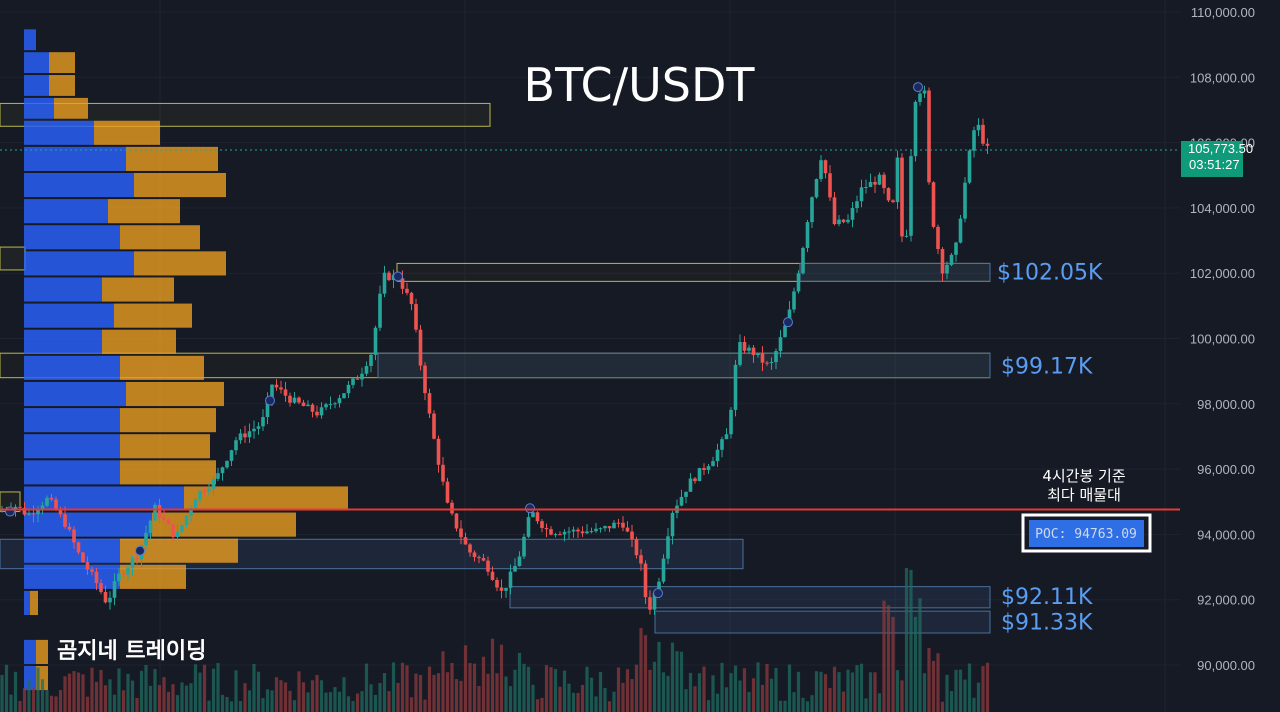 The width and height of the screenshot is (1280, 712). I want to click on annotation-line-1: 4시간봉 기준, so click(1084, 476).